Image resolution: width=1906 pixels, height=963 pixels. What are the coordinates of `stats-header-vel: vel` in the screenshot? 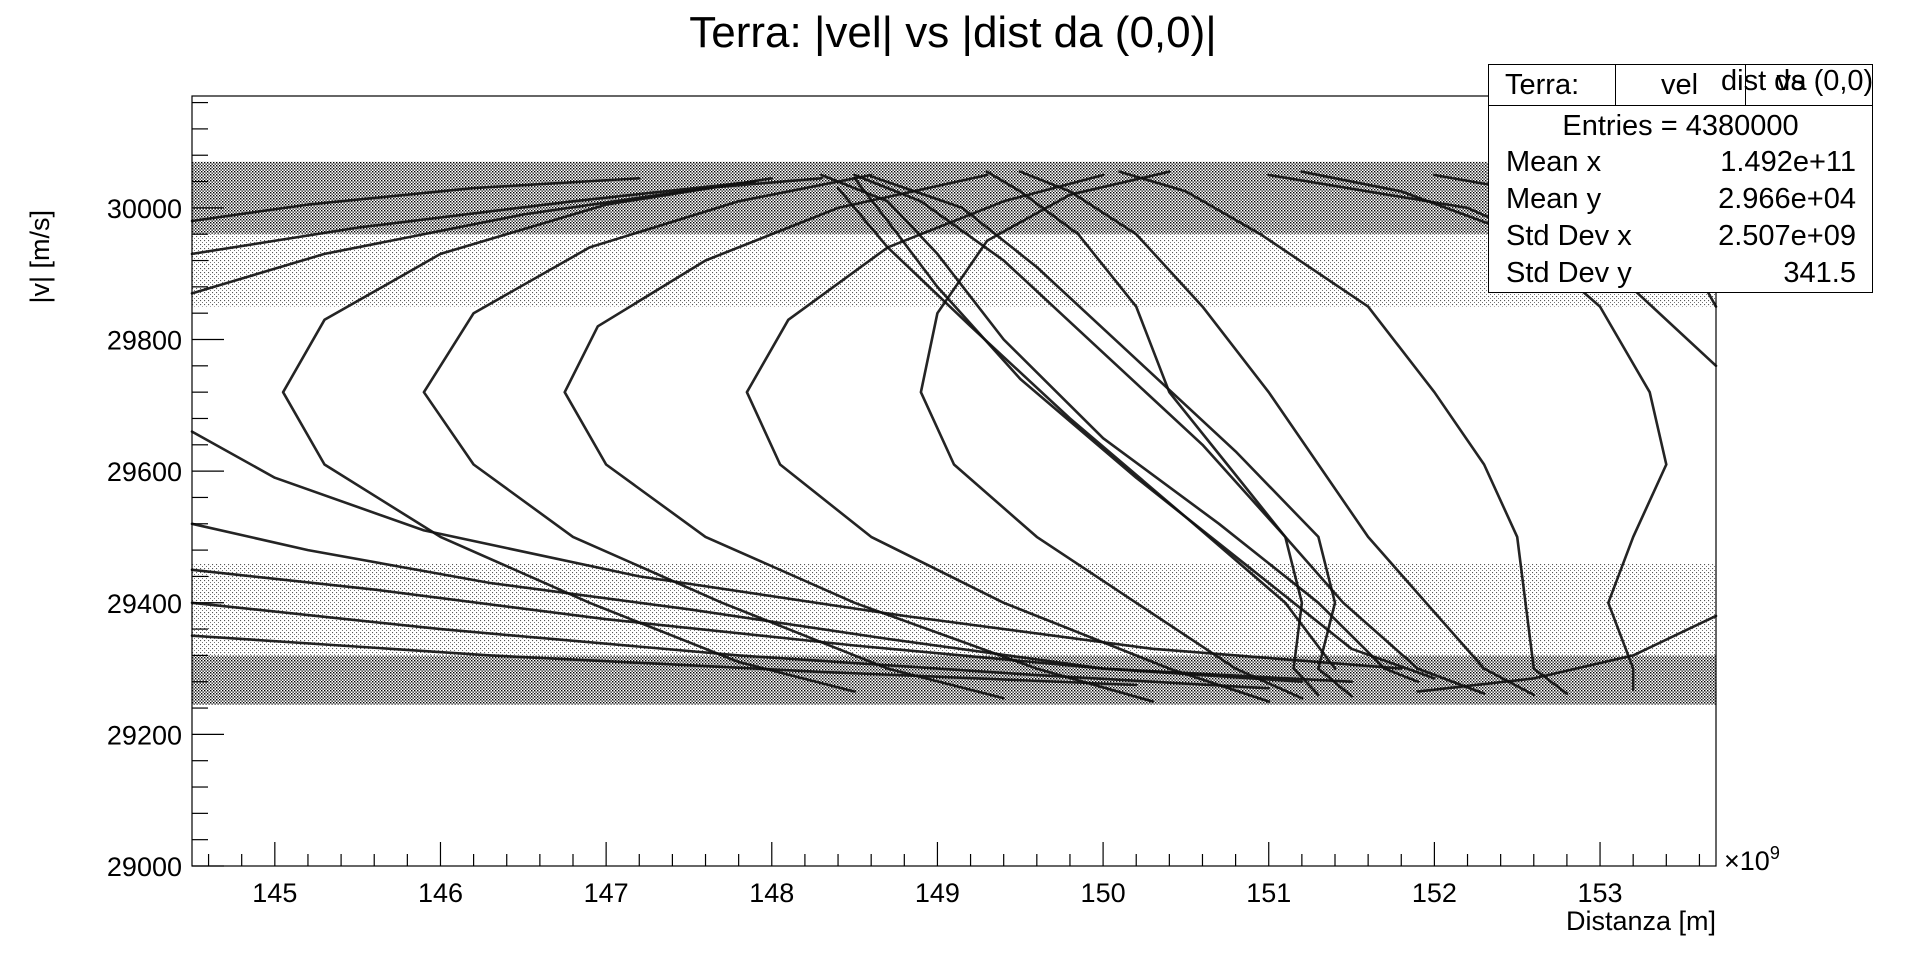 It's located at (1680, 85).